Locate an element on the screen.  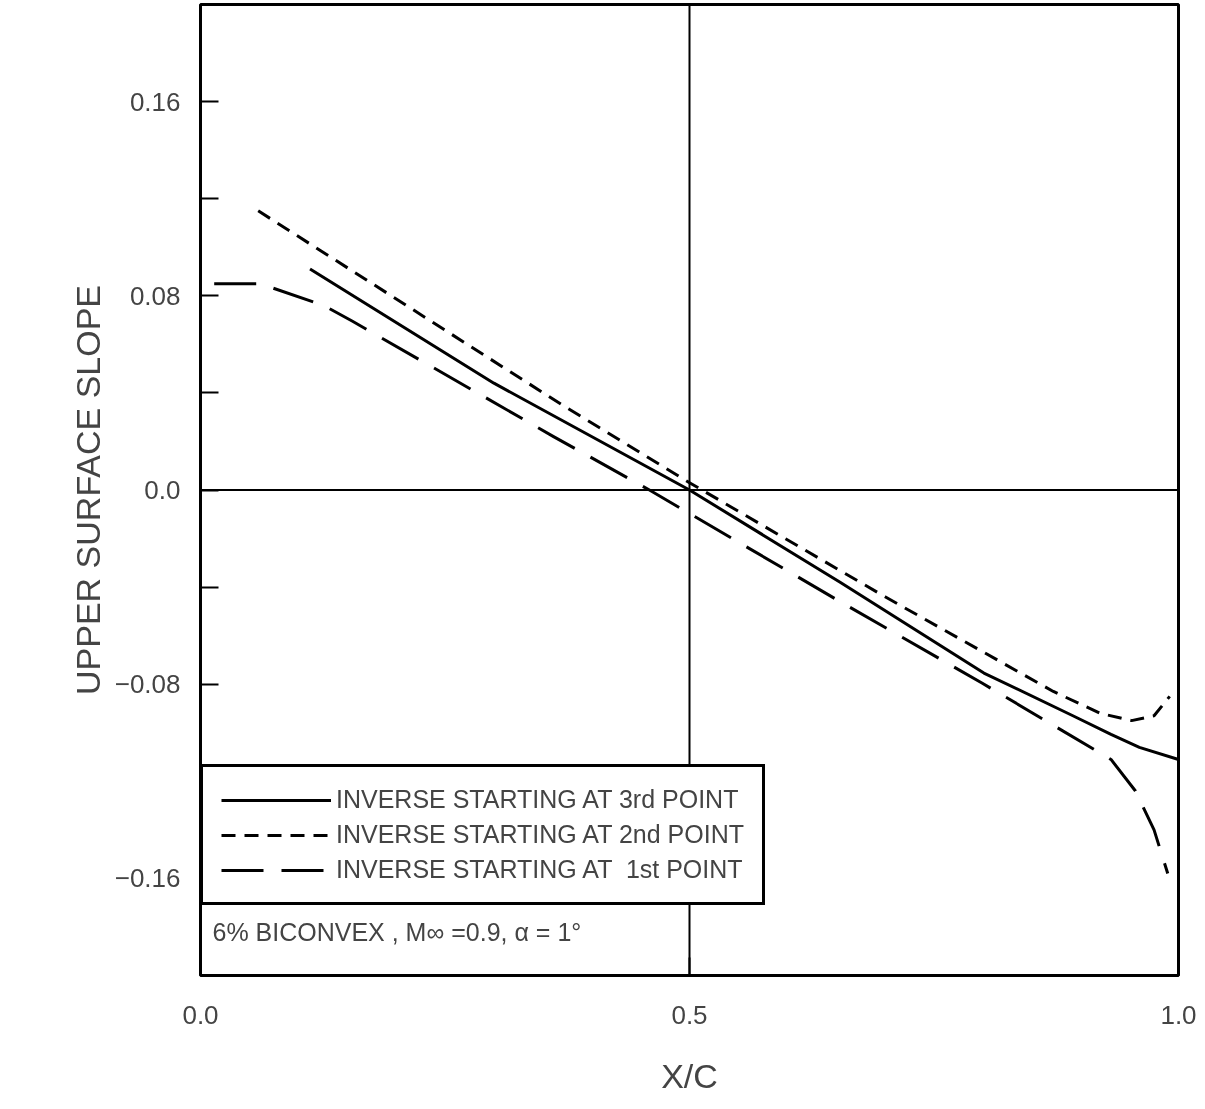
y-tick-label: −0.08 is located at coordinates (147, 684).